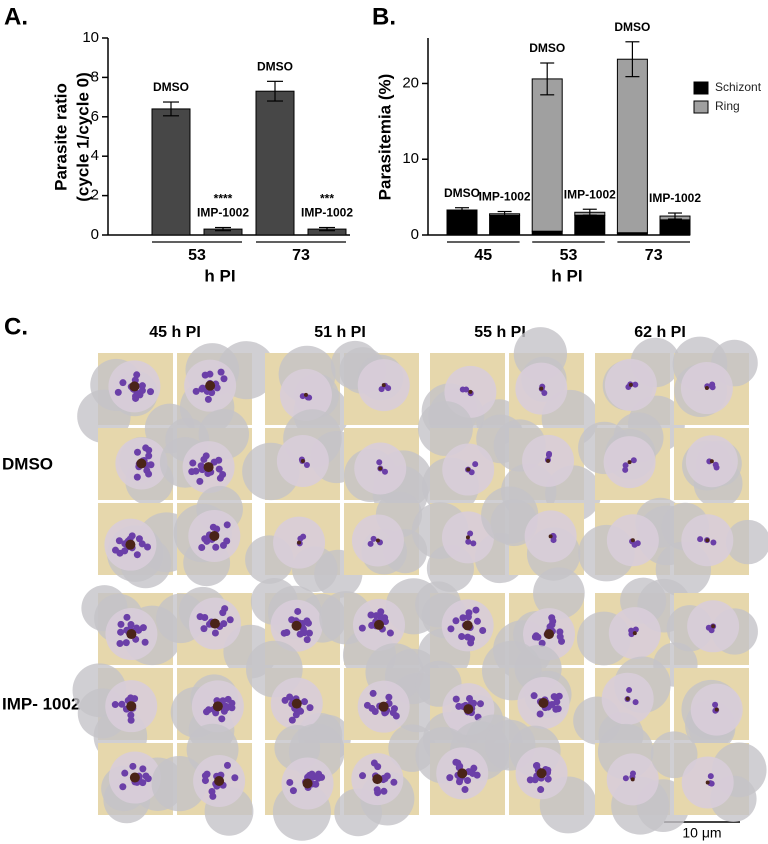  I want to click on y-axis-label: Parasitemia (%), so click(384, 137).